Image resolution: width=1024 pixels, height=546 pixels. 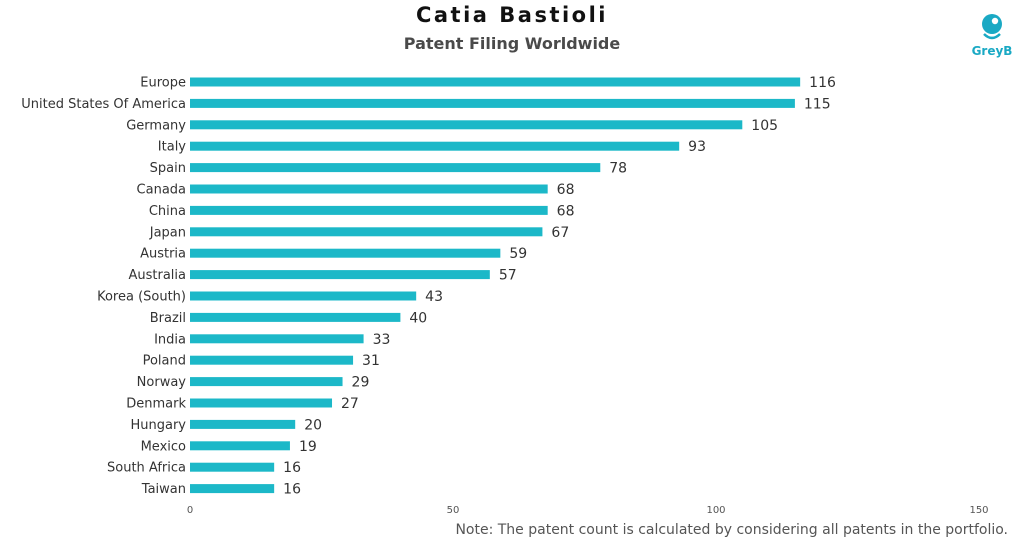 I want to click on category-label: Brazil, so click(x=168, y=318).